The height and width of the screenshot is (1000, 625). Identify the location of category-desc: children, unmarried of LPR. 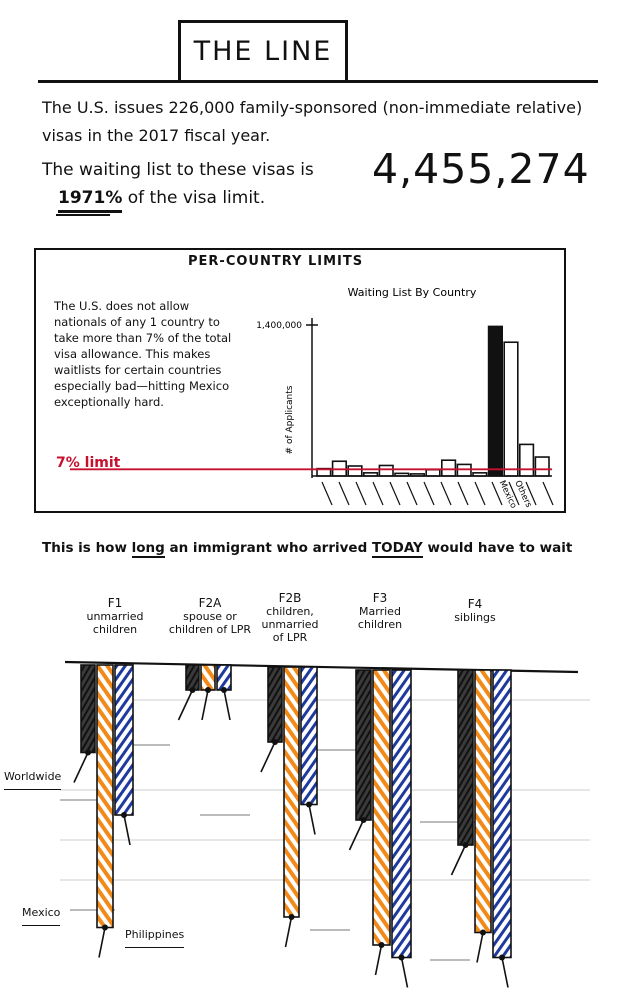
(290, 624).